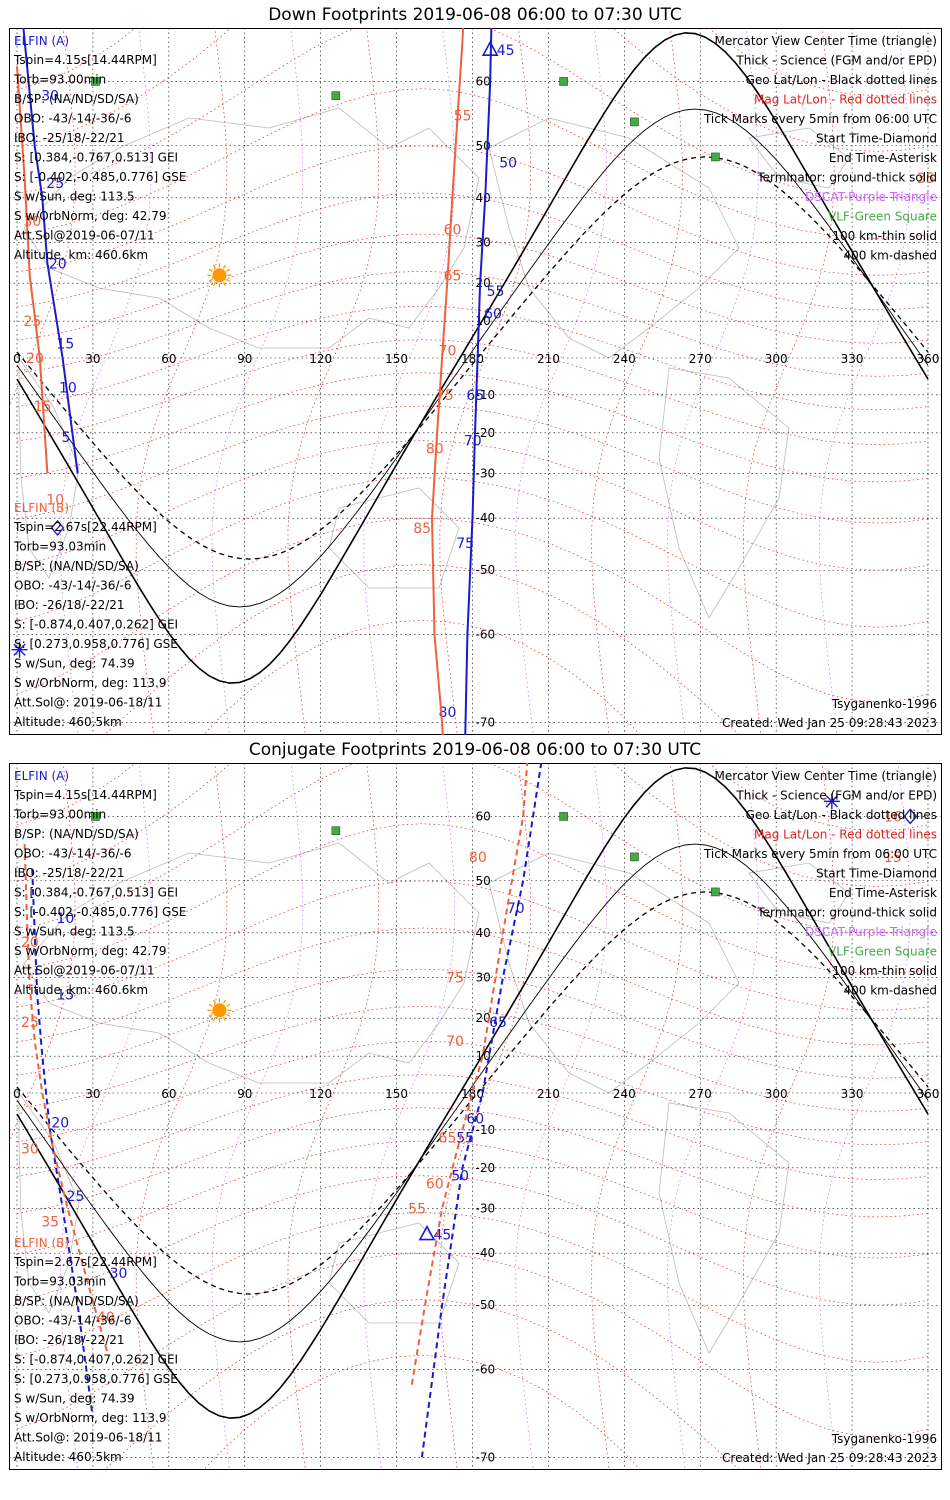 Image resolution: width=950 pixels, height=1500 pixels. I want to click on mag-parallel--8, so click(421, 677).